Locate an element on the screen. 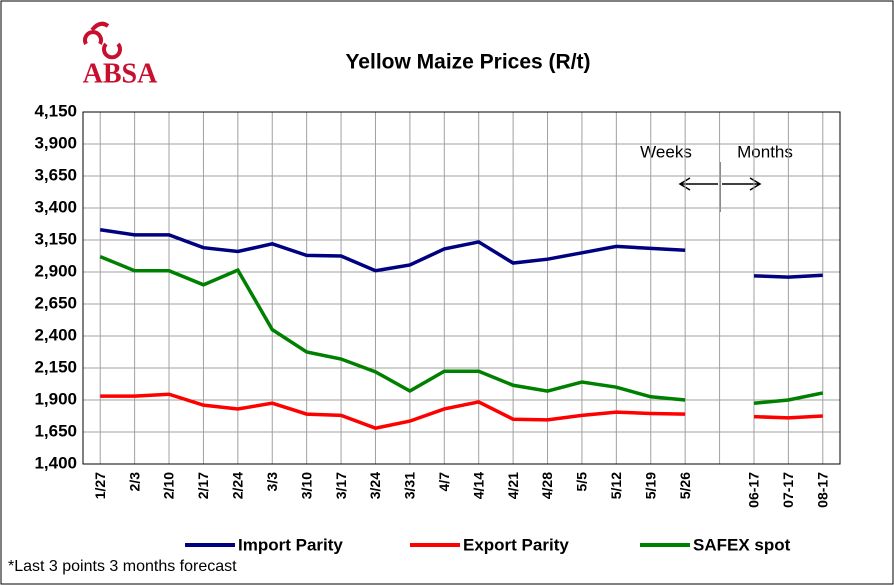 The image size is (894, 585). logo: ABSA is located at coordinates (120, 73).